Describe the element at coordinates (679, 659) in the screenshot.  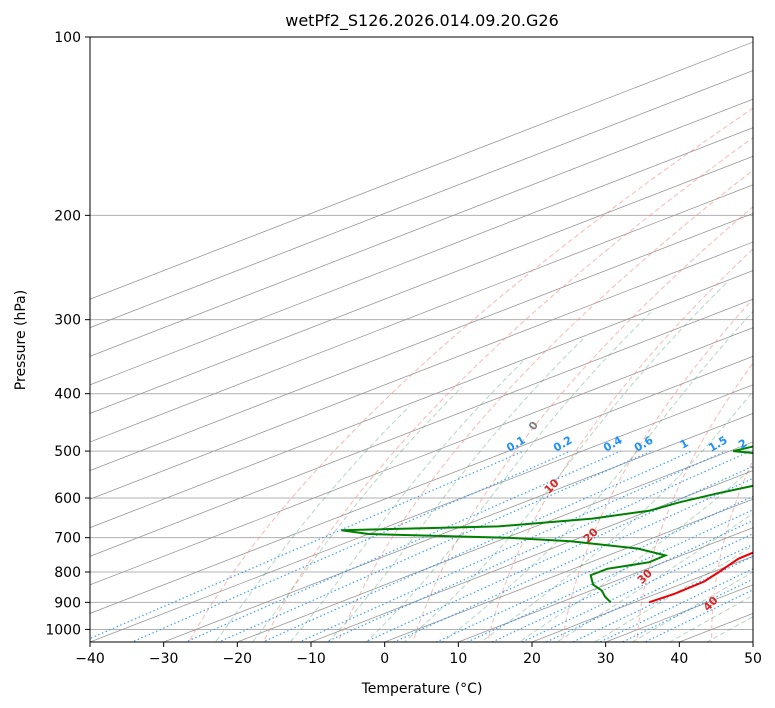
I see `x-tick-label: 40` at that location.